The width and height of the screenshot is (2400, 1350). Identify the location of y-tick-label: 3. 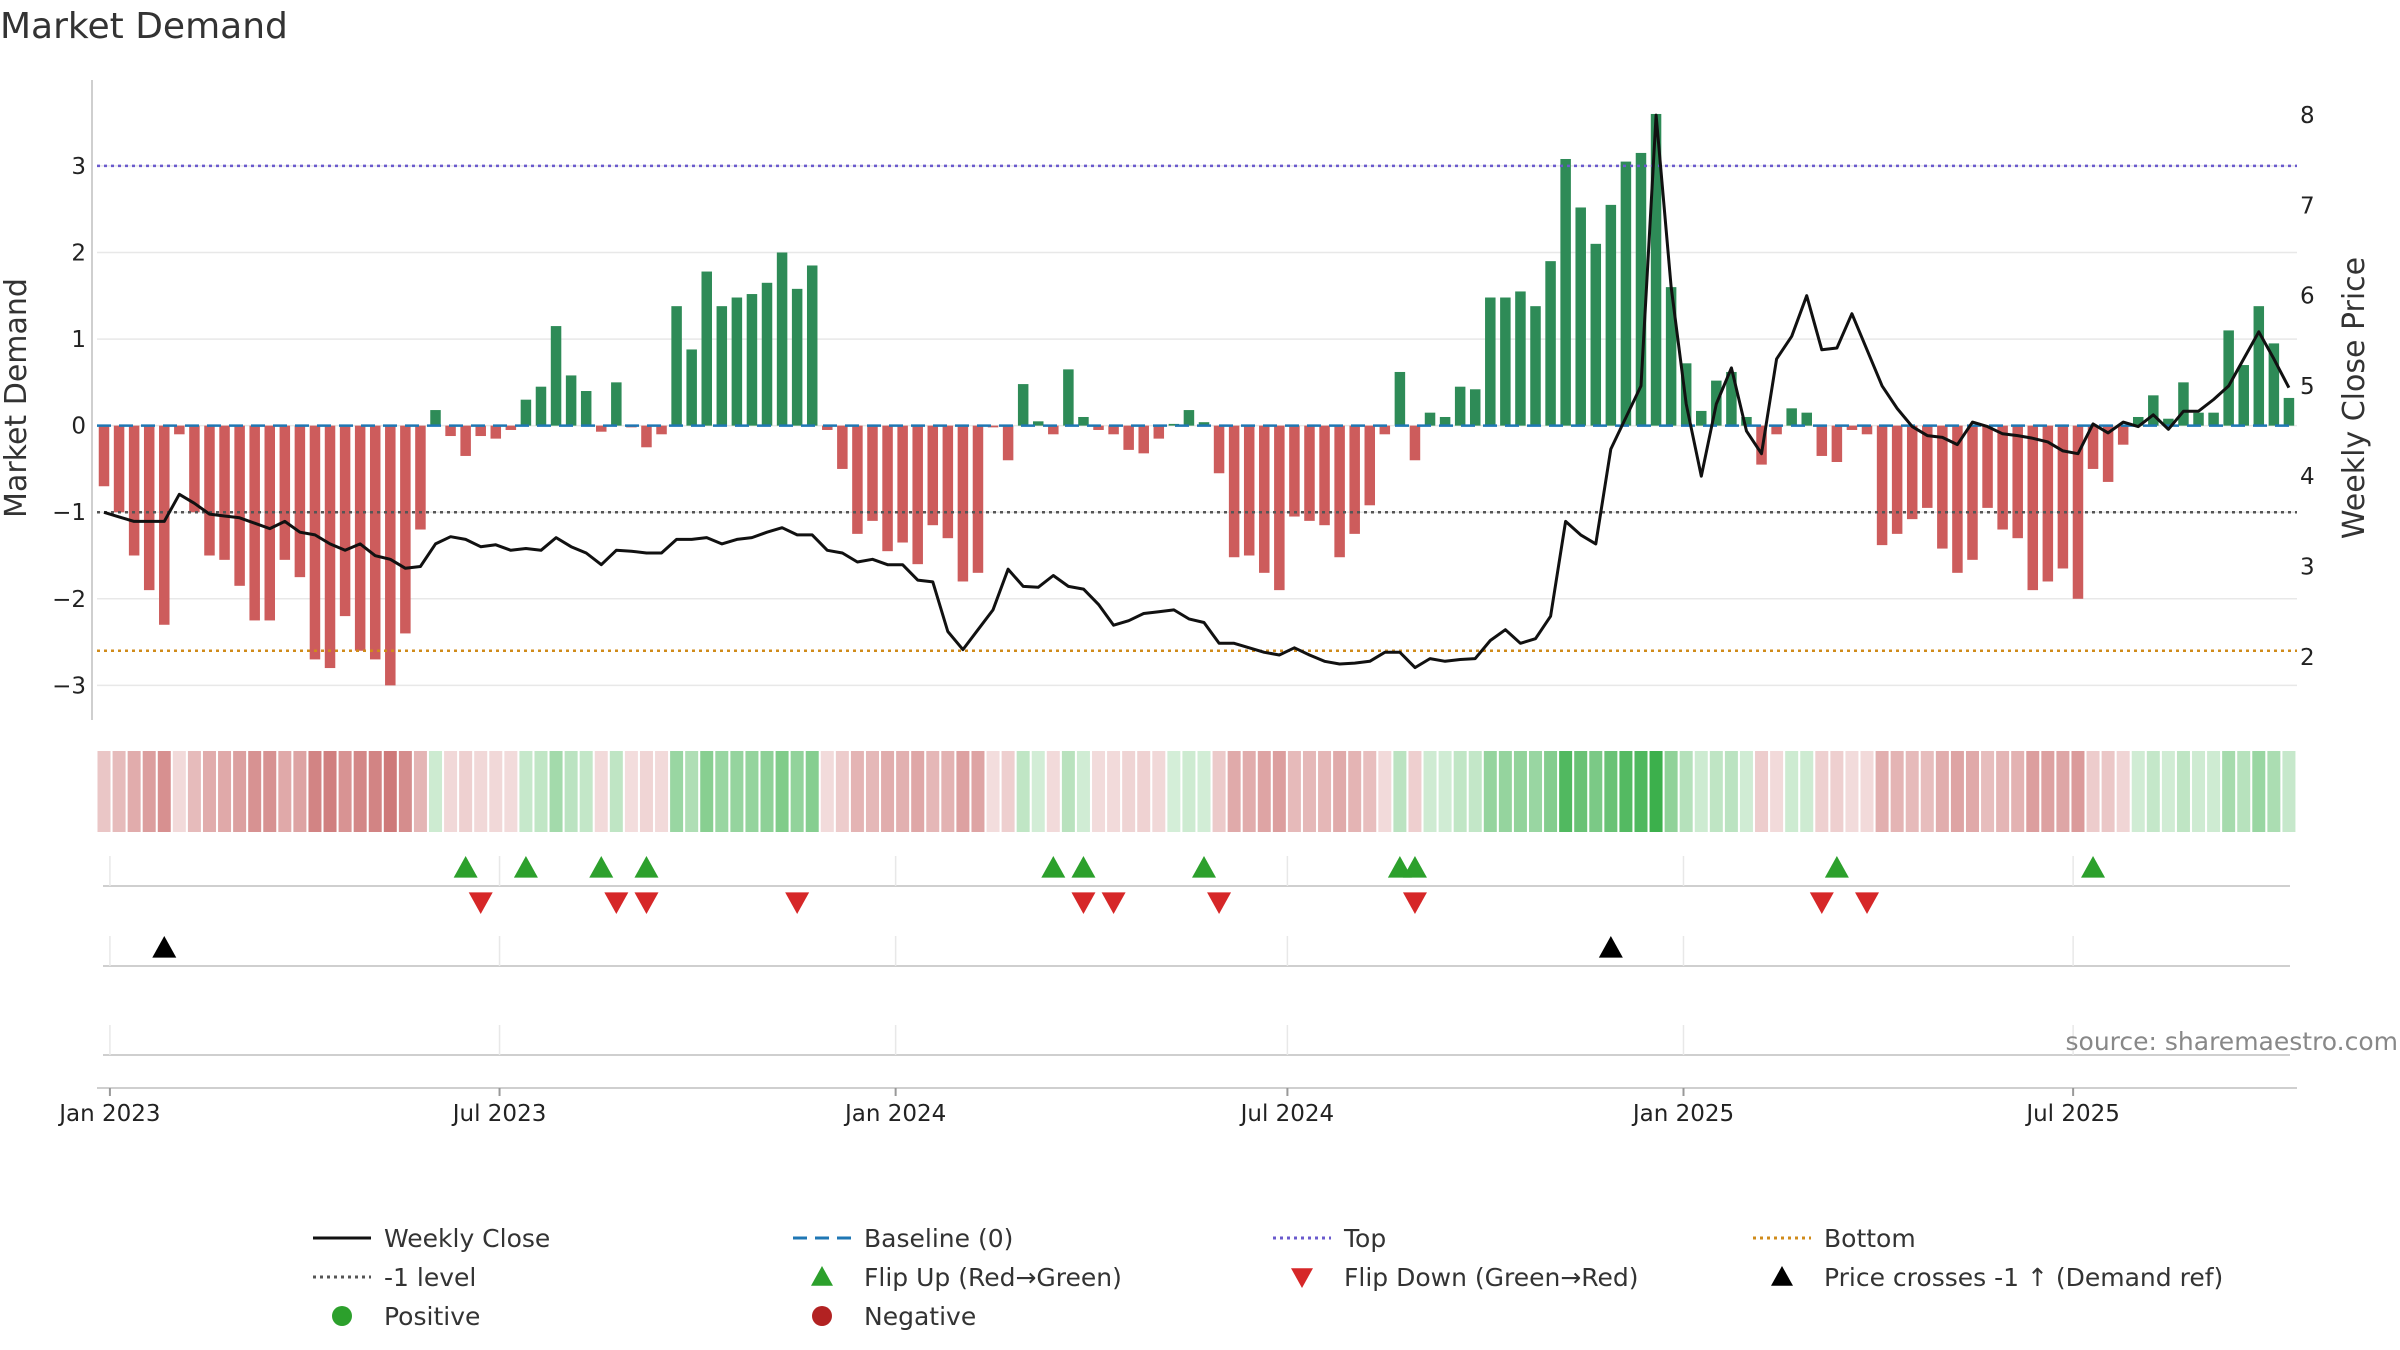
(78, 167).